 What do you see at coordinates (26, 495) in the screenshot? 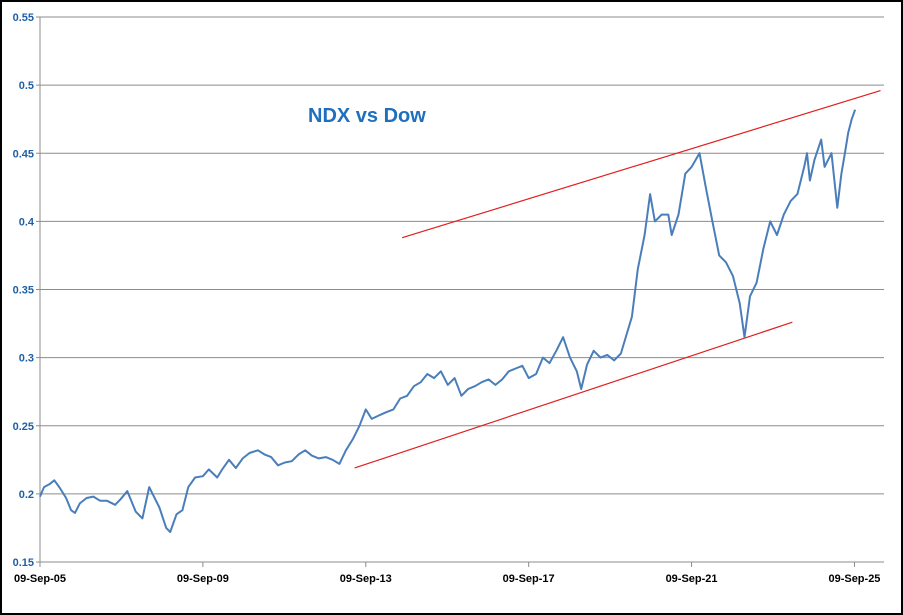
I see `y-tick-label: 0.2` at bounding box center [26, 495].